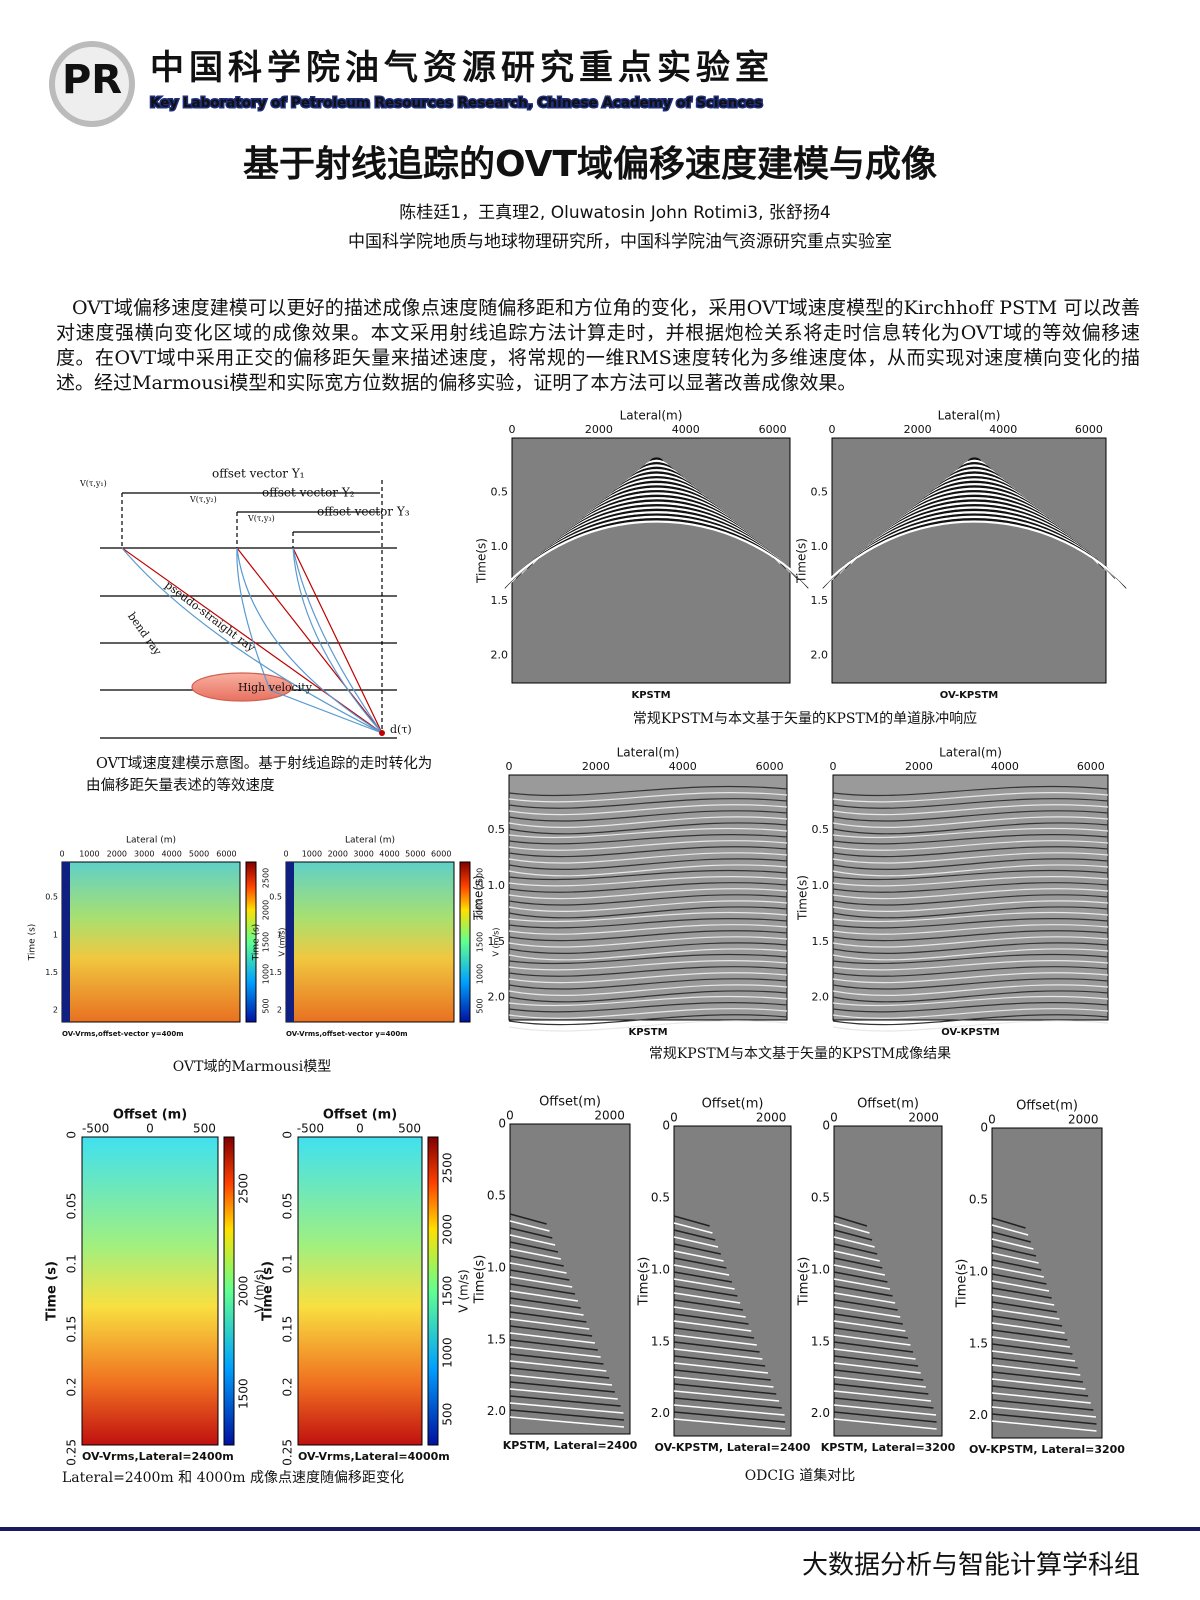 Image resolution: width=1200 pixels, height=1600 pixels. Describe the element at coordinates (347, 1034) in the screenshot. I see `panel-name: OV-Vrms,offset-vector y=400m` at that location.